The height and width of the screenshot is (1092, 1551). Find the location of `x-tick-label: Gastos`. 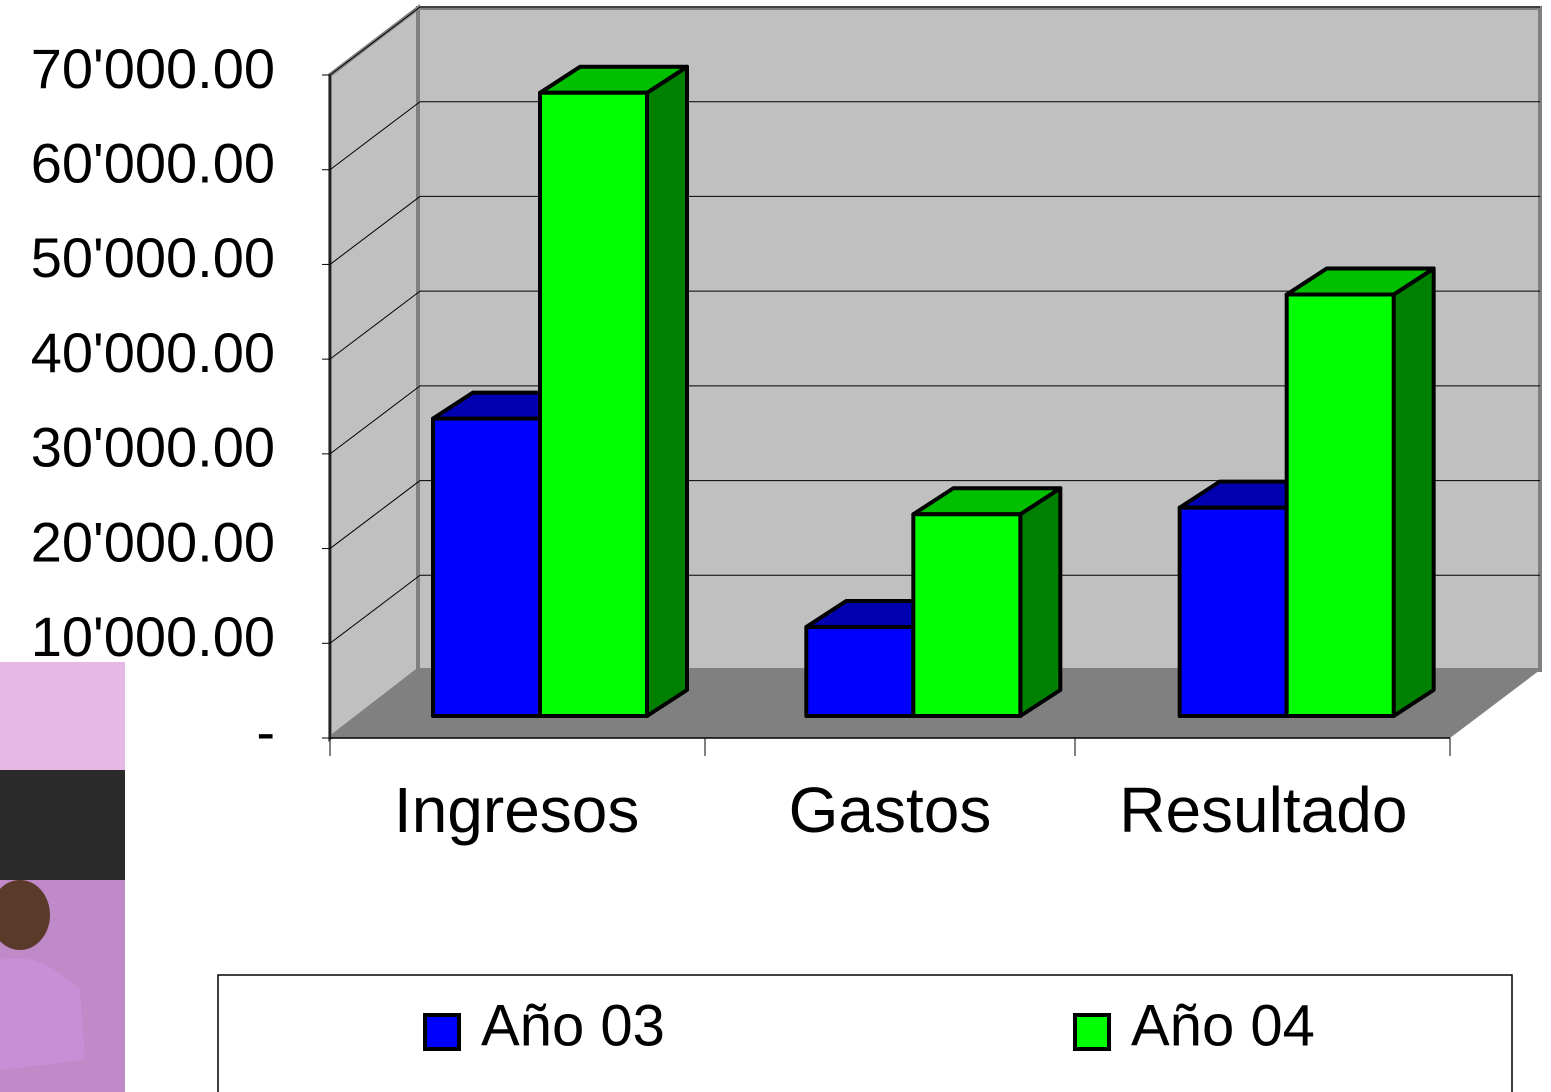

x-tick-label: Gastos is located at coordinates (890, 810).